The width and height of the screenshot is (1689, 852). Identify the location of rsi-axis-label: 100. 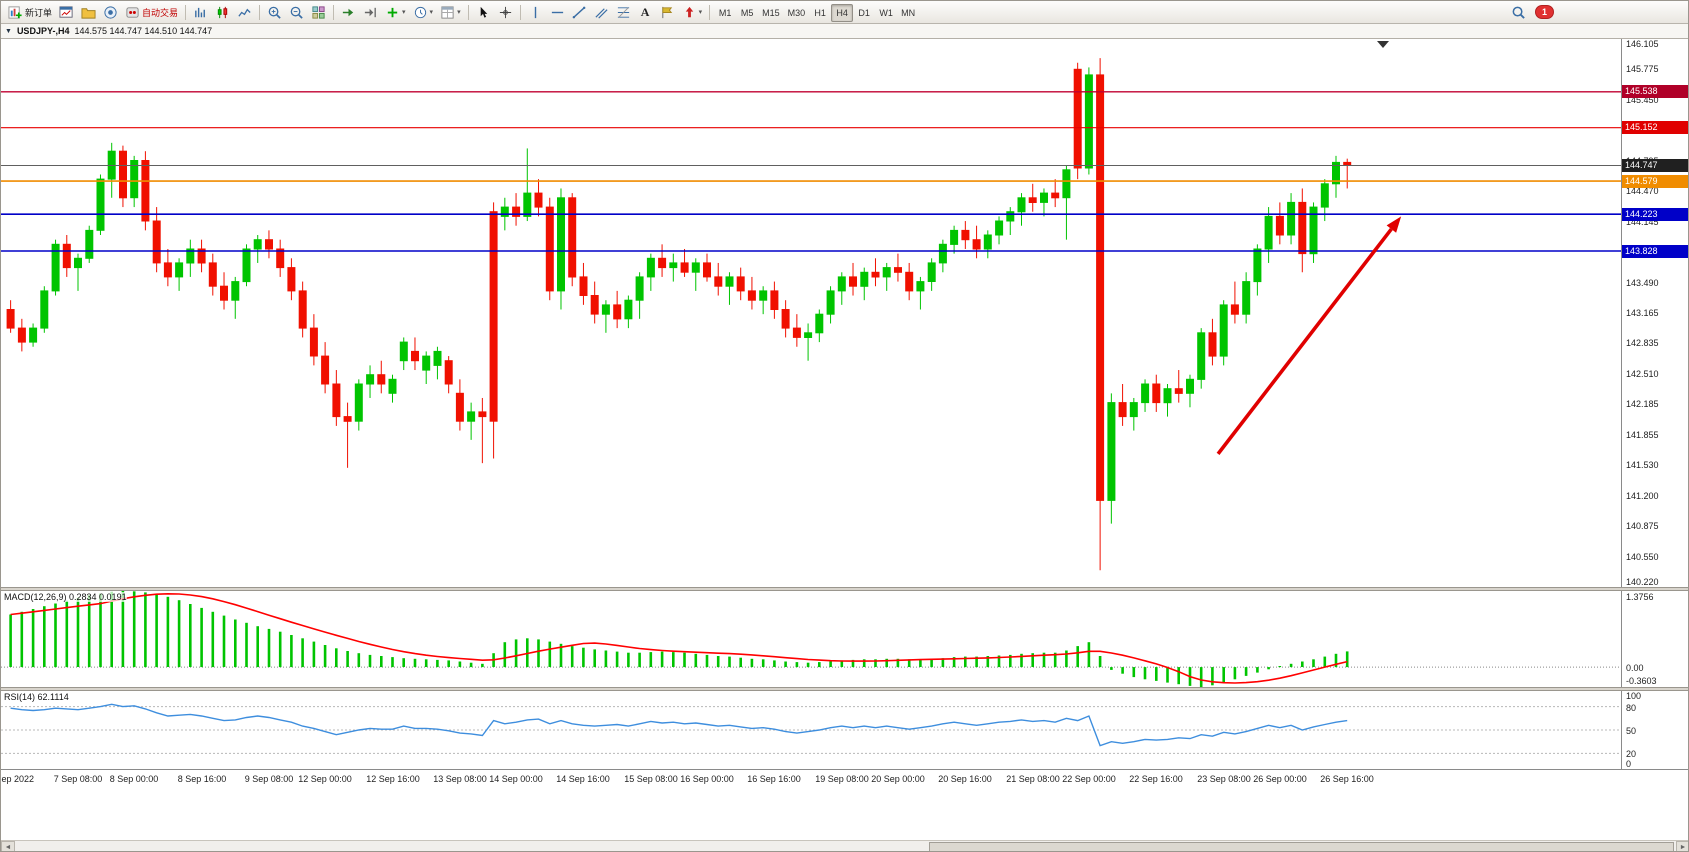
(1634, 696).